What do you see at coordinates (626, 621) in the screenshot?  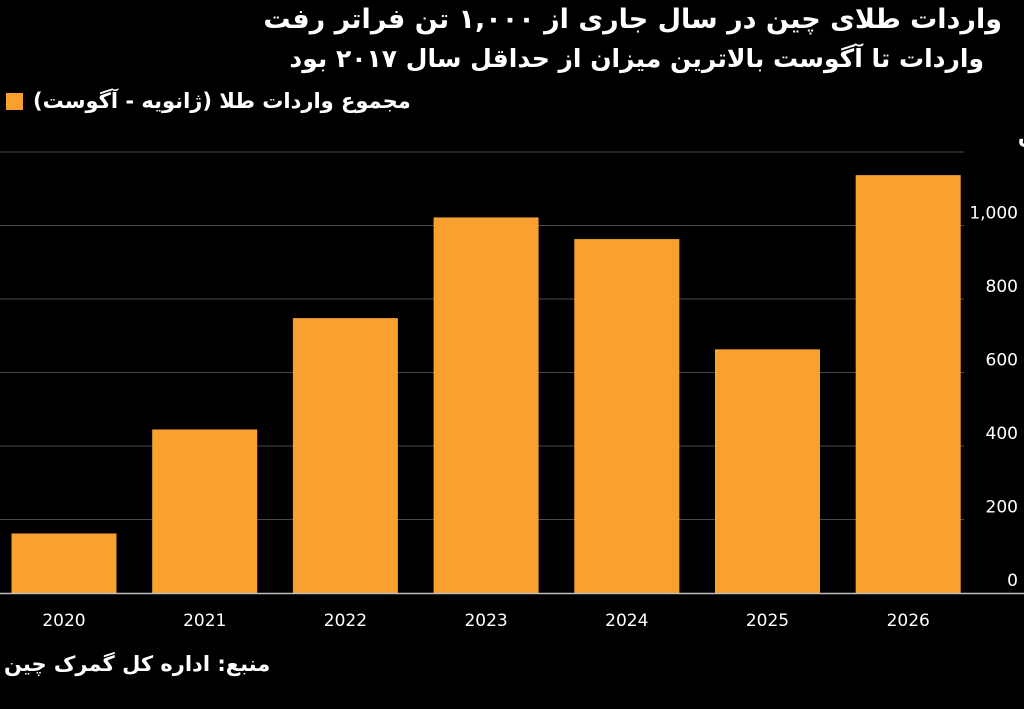 I see `x-tick-label: 2024` at bounding box center [626, 621].